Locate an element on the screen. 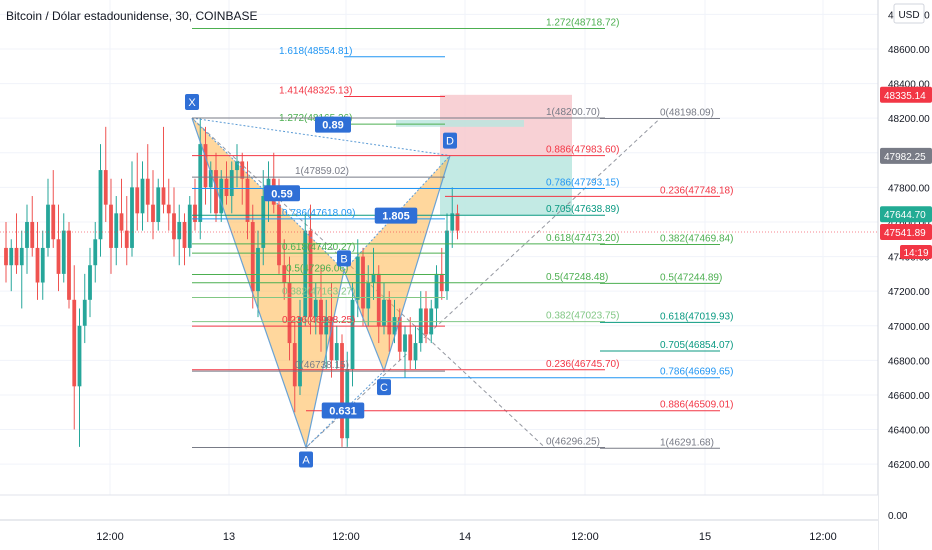 This screenshot has height=550, width=932. fib-level: 0(48198.09) is located at coordinates (660, 114).